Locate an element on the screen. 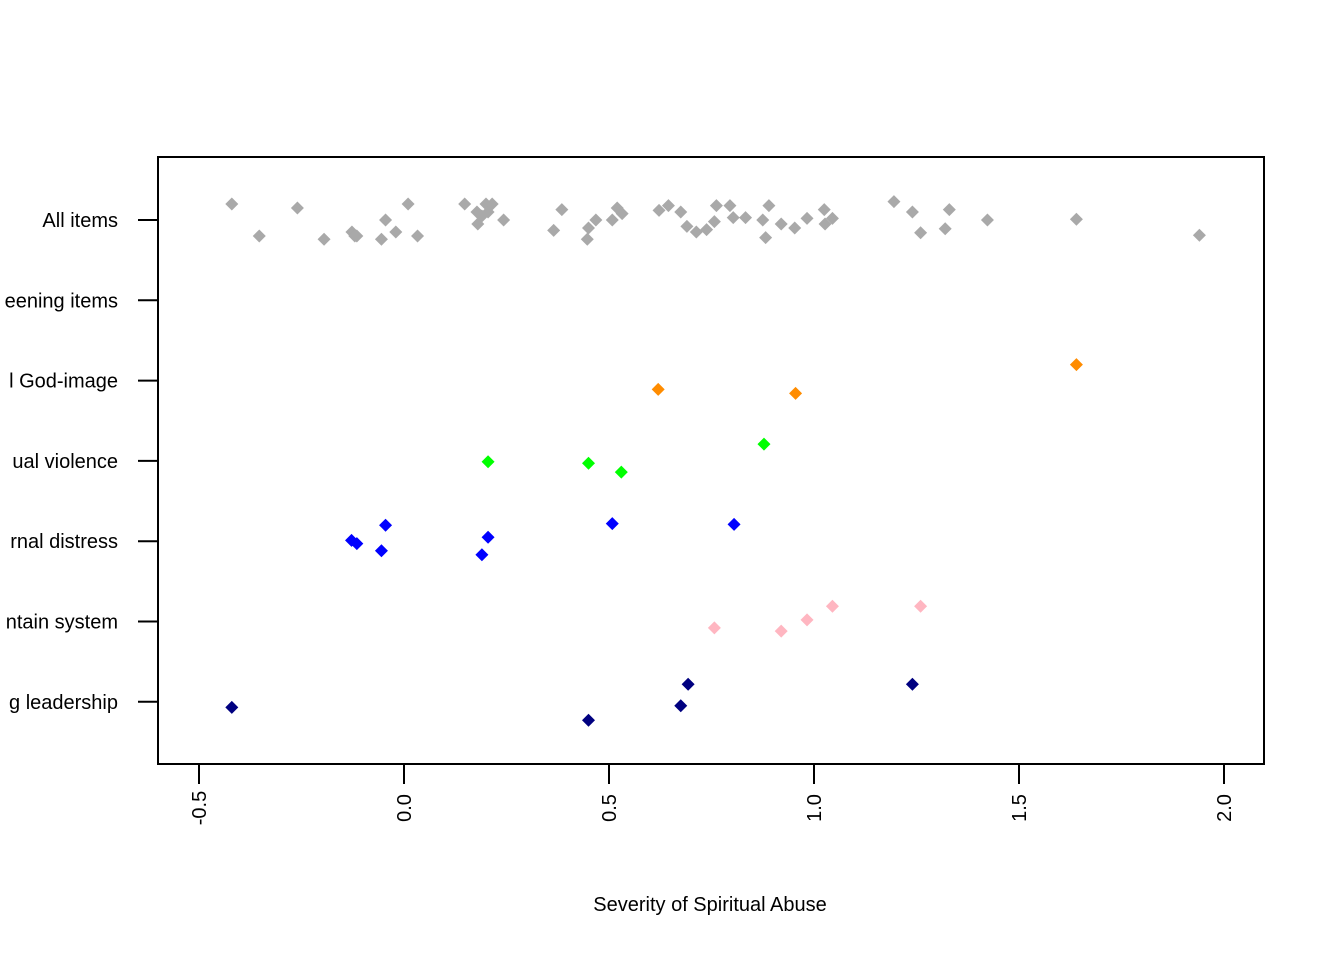 This screenshot has height=960, width=1344. y-tick-label: ntain system is located at coordinates (62, 623).